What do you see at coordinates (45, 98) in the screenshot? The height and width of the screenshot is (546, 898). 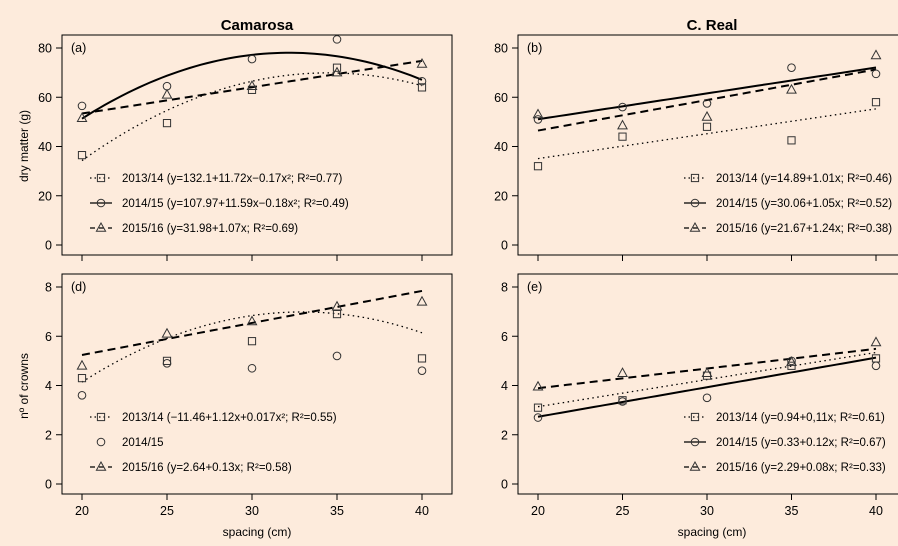 I see `y-tick-label: 60` at bounding box center [45, 98].